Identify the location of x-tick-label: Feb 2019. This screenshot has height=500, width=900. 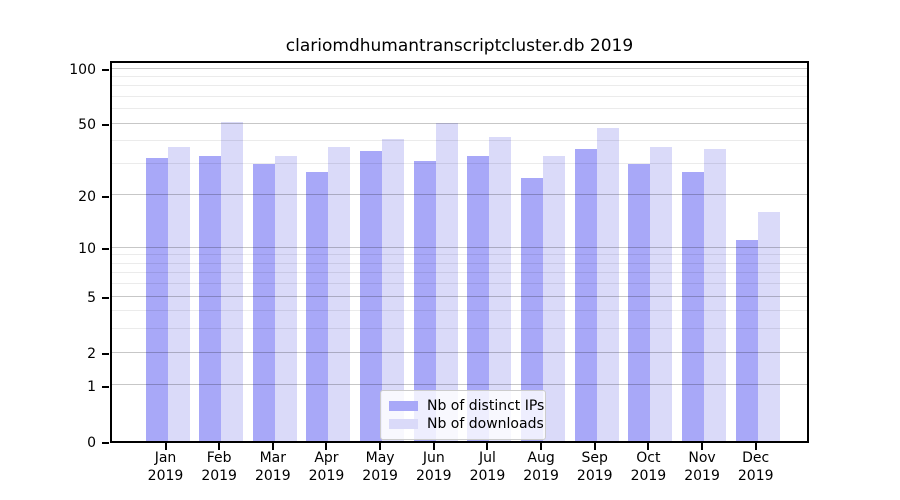
(219, 467).